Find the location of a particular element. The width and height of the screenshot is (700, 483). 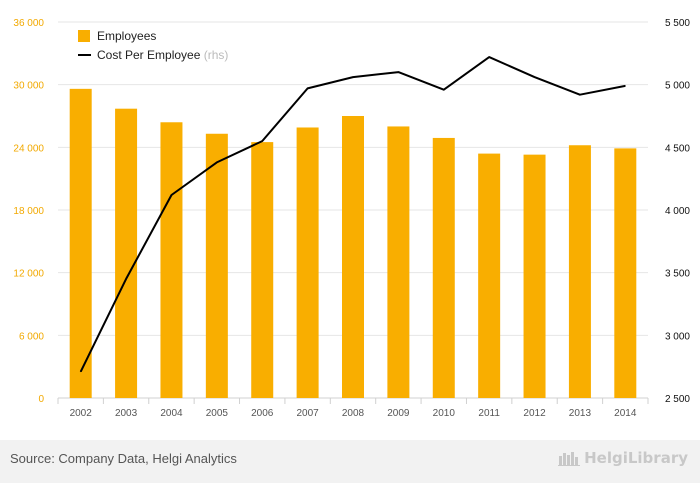

y-right-tick-label: 4 500 is located at coordinates (677, 148).